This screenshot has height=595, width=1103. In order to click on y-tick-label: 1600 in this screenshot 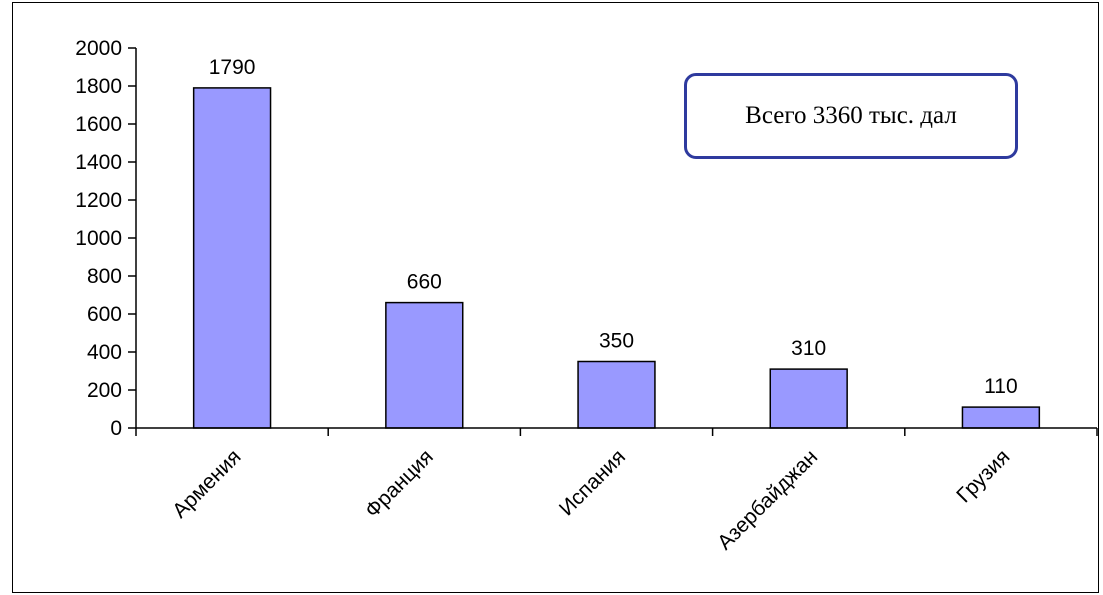, I will do `click(98, 124)`.